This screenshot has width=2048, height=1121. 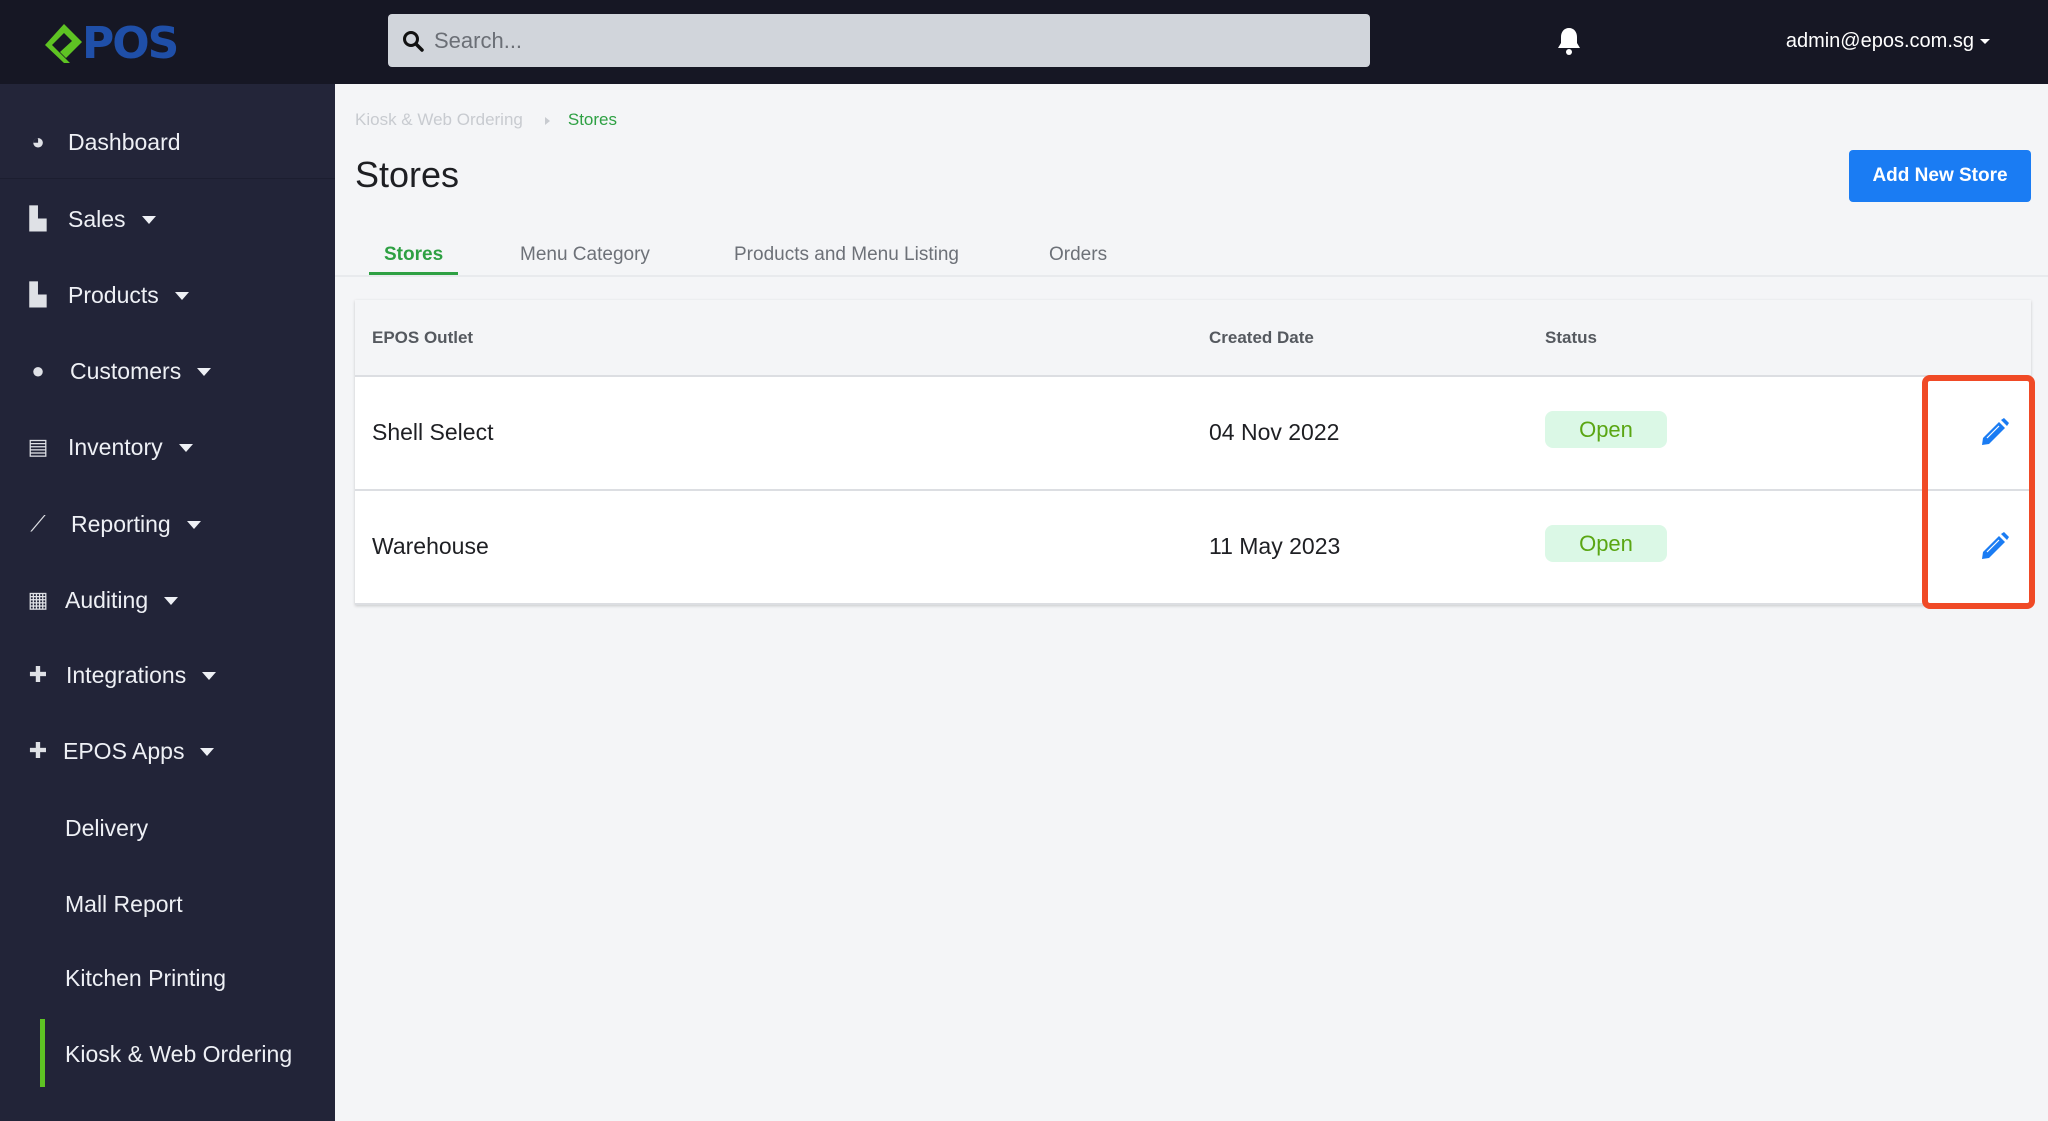 I want to click on header-epos-outlet: EPOS Outlet, so click(x=423, y=337).